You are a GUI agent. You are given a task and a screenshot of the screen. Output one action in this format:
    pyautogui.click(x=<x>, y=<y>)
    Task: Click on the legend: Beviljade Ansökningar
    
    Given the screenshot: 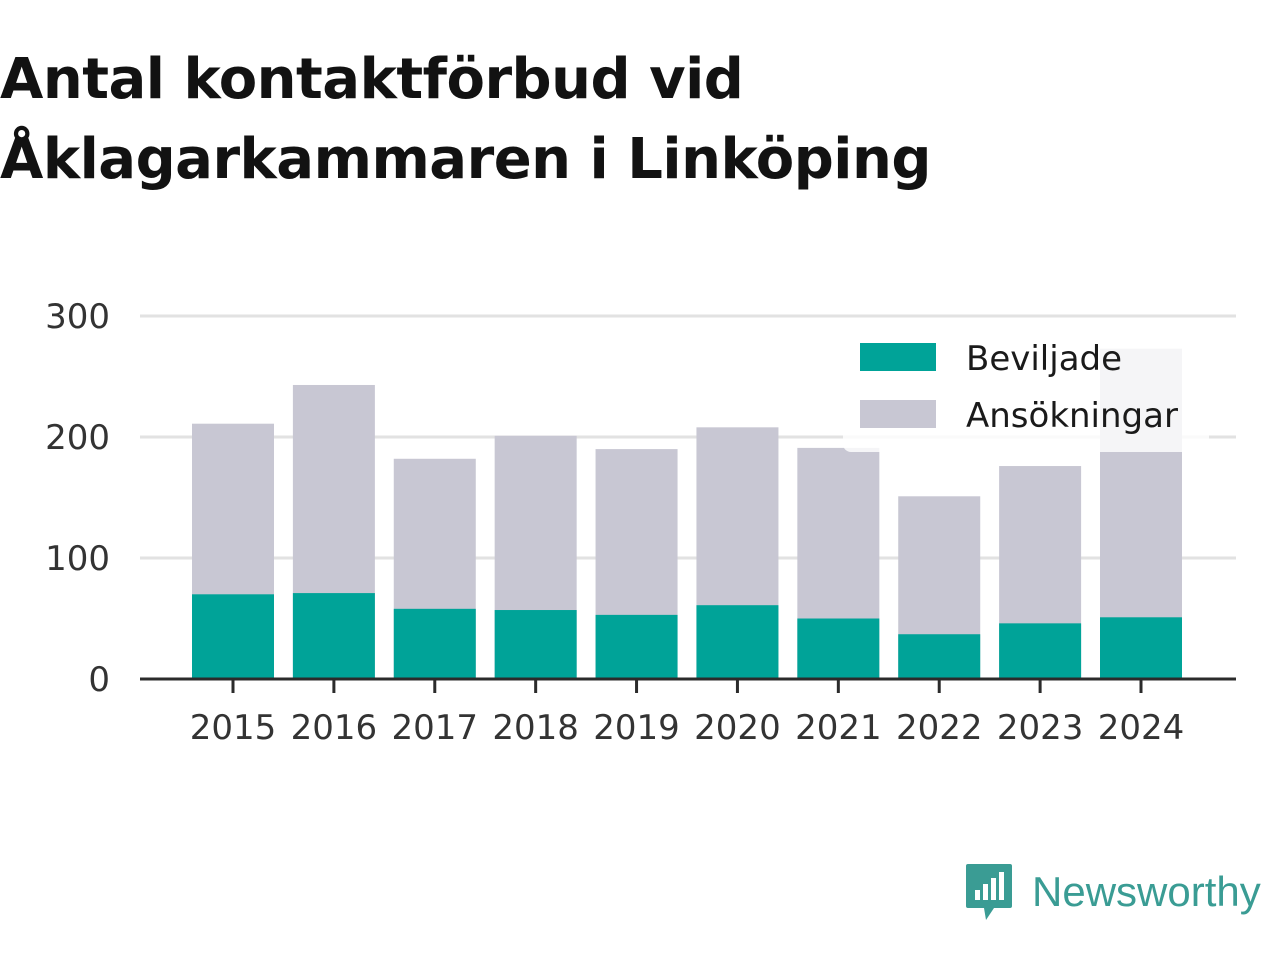 What is the action you would take?
    pyautogui.click(x=1026, y=390)
    